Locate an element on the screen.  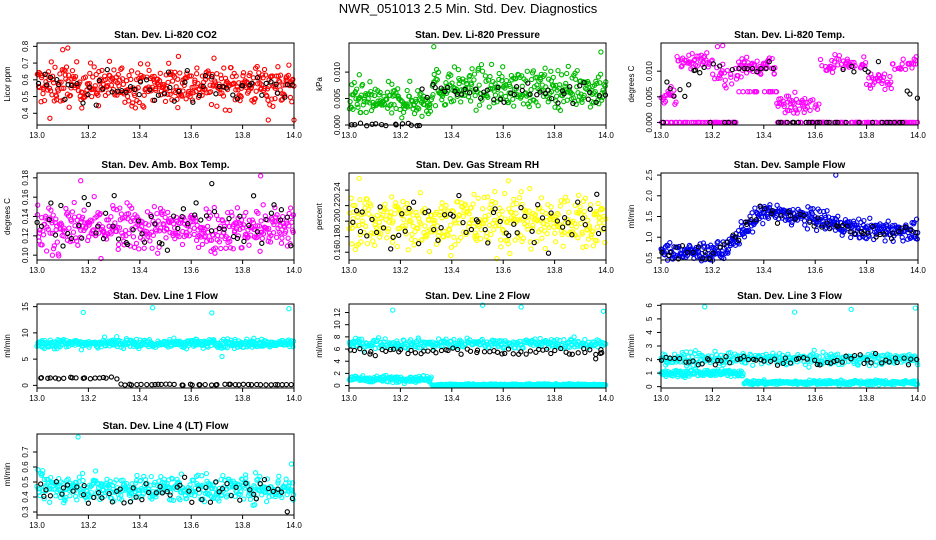
x-tick-label: 13.2 is located at coordinates (713, 270).